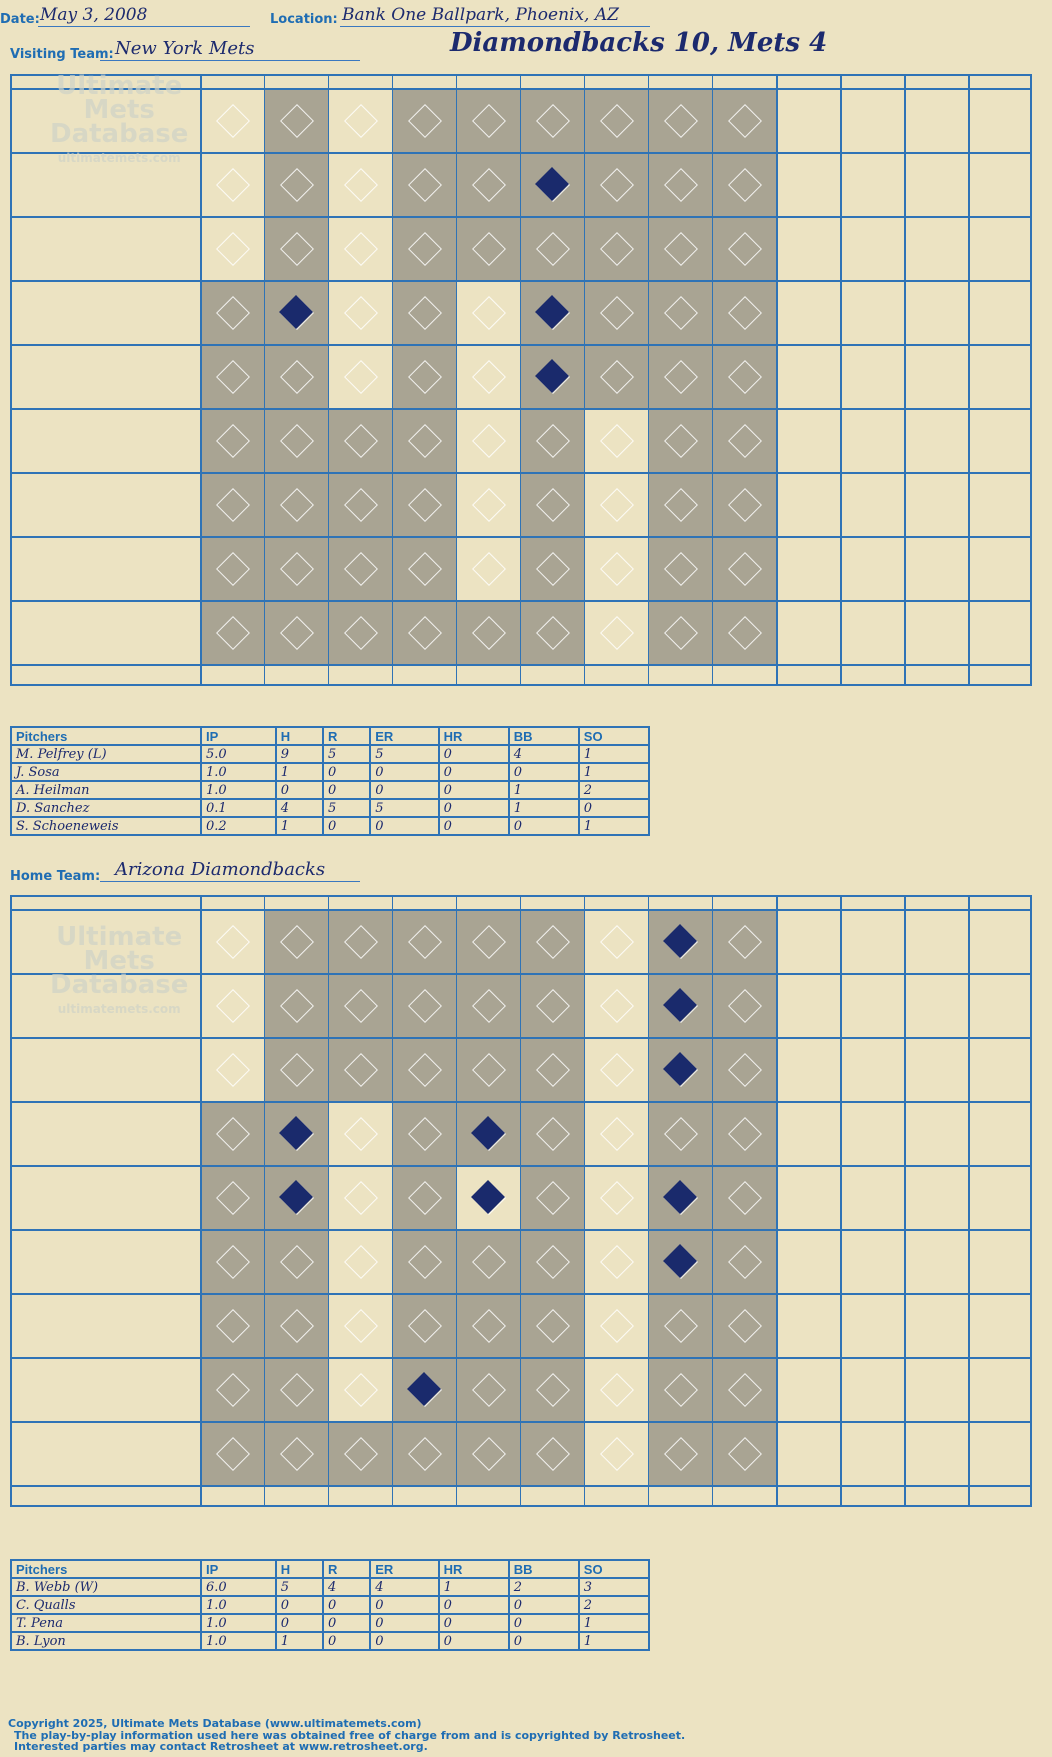 The image size is (1052, 1757). What do you see at coordinates (330, 736) in the screenshot?
I see `pitchers-header-row: Pitchers IP H R ER HR BB SO` at bounding box center [330, 736].